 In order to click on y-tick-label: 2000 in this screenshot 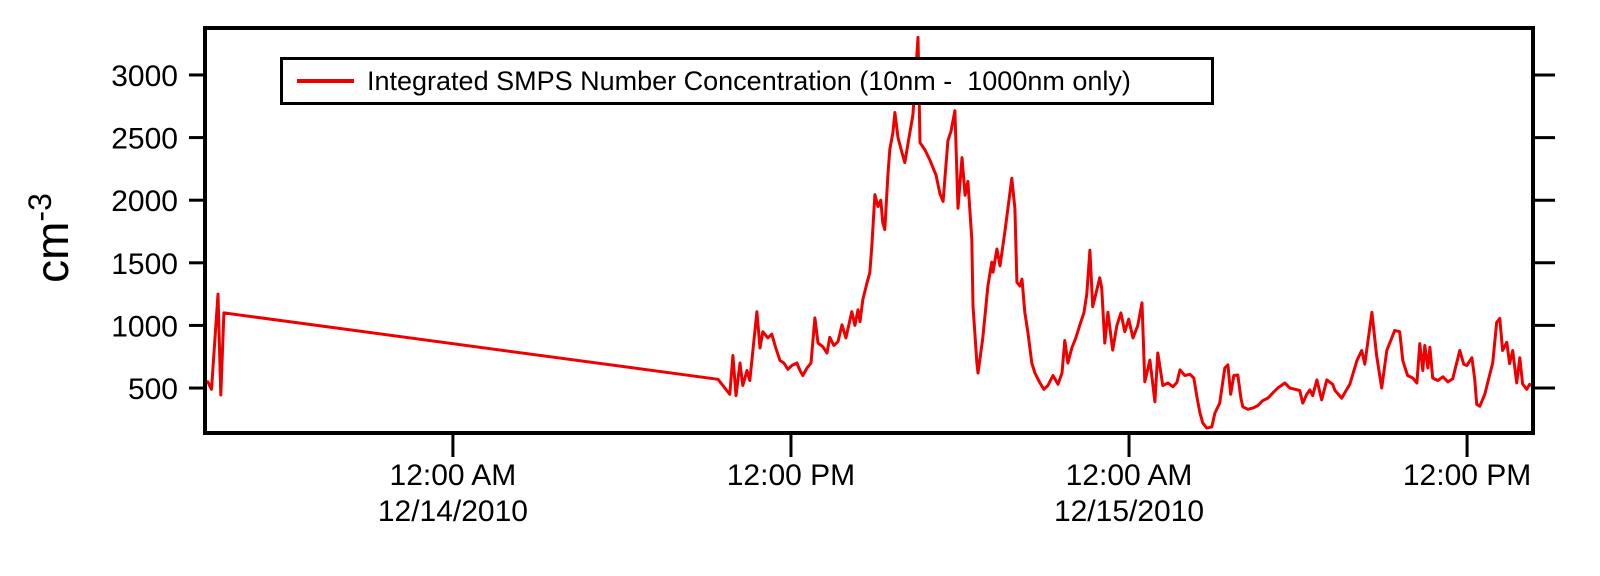, I will do `click(144, 201)`.